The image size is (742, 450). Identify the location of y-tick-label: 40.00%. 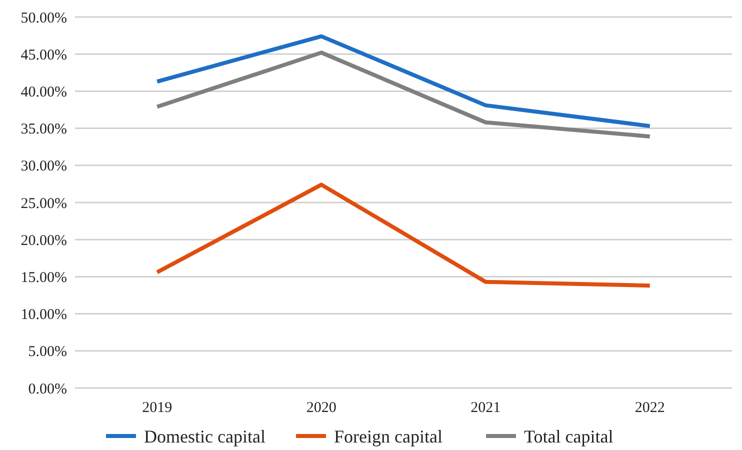
(43, 92).